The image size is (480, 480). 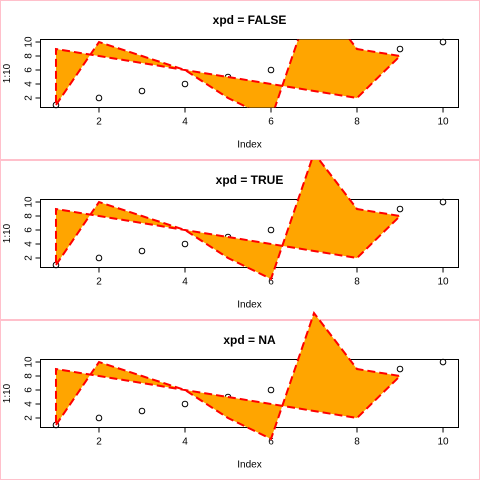 What do you see at coordinates (228, 73) in the screenshot?
I see `polygon` at bounding box center [228, 73].